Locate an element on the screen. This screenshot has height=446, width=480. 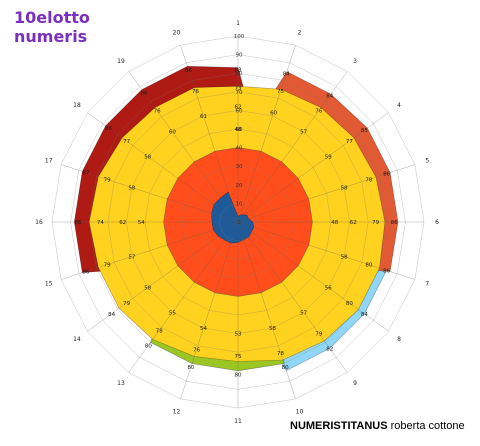
data-label-41: 55 is located at coordinates (172, 313).